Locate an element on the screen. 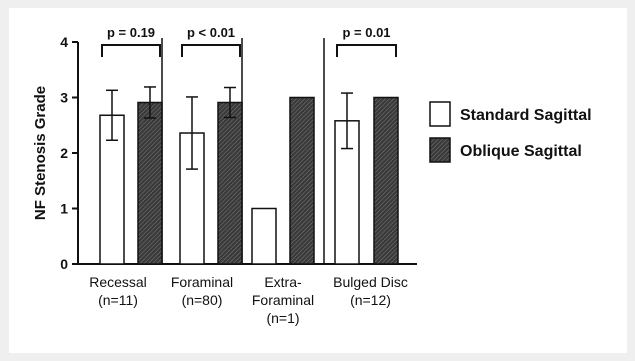 The height and width of the screenshot is (361, 635). annotations: p = 0.19 p < 0.01 p = 0.01 is located at coordinates (249, 41).